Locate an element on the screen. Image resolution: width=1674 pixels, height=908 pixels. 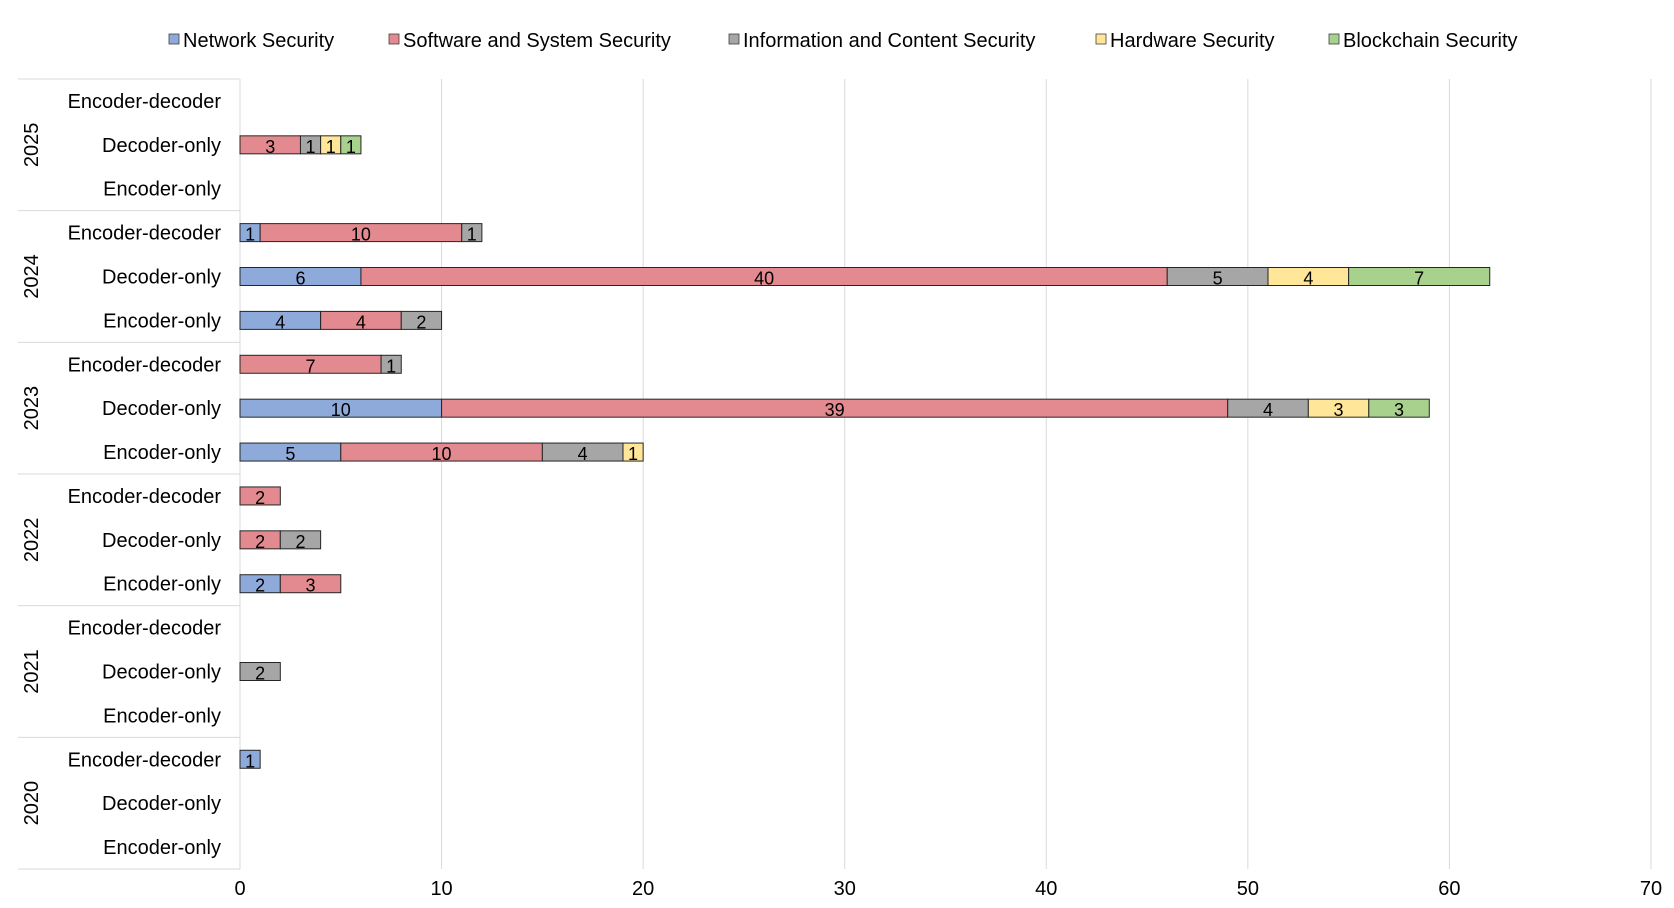
data-label-2024-decoder-only-information-and-content-security: 5 is located at coordinates (1218, 279).